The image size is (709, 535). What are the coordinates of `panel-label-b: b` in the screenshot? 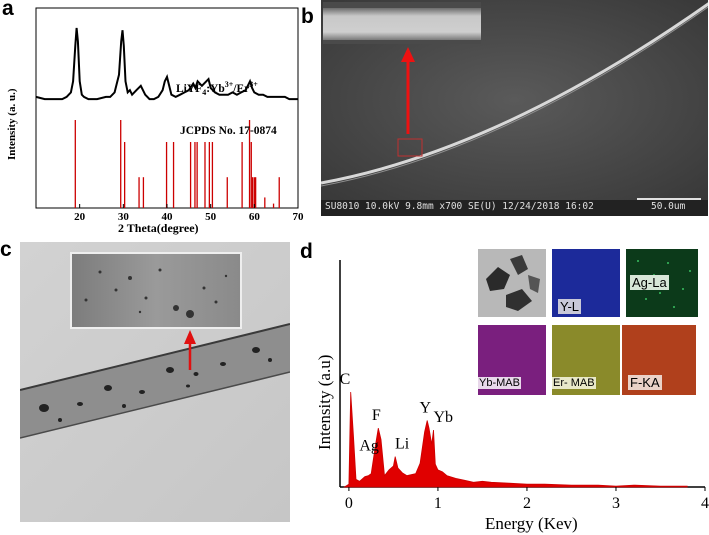 It's located at (307, 16).